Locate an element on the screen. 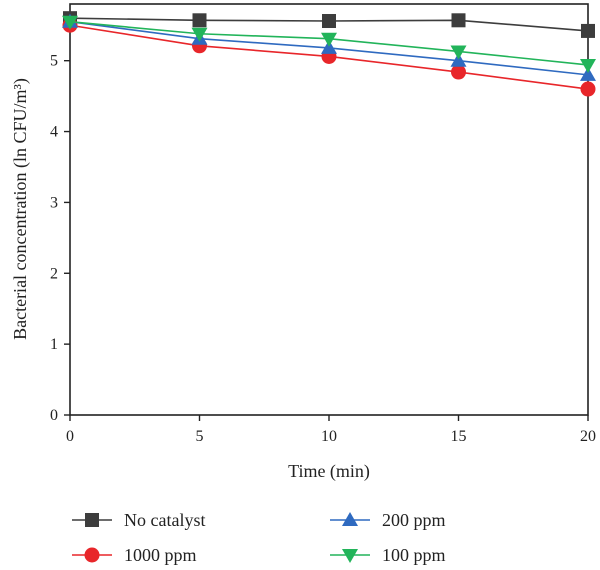 This screenshot has height=570, width=600. x-tick-label: 15 is located at coordinates (459, 436).